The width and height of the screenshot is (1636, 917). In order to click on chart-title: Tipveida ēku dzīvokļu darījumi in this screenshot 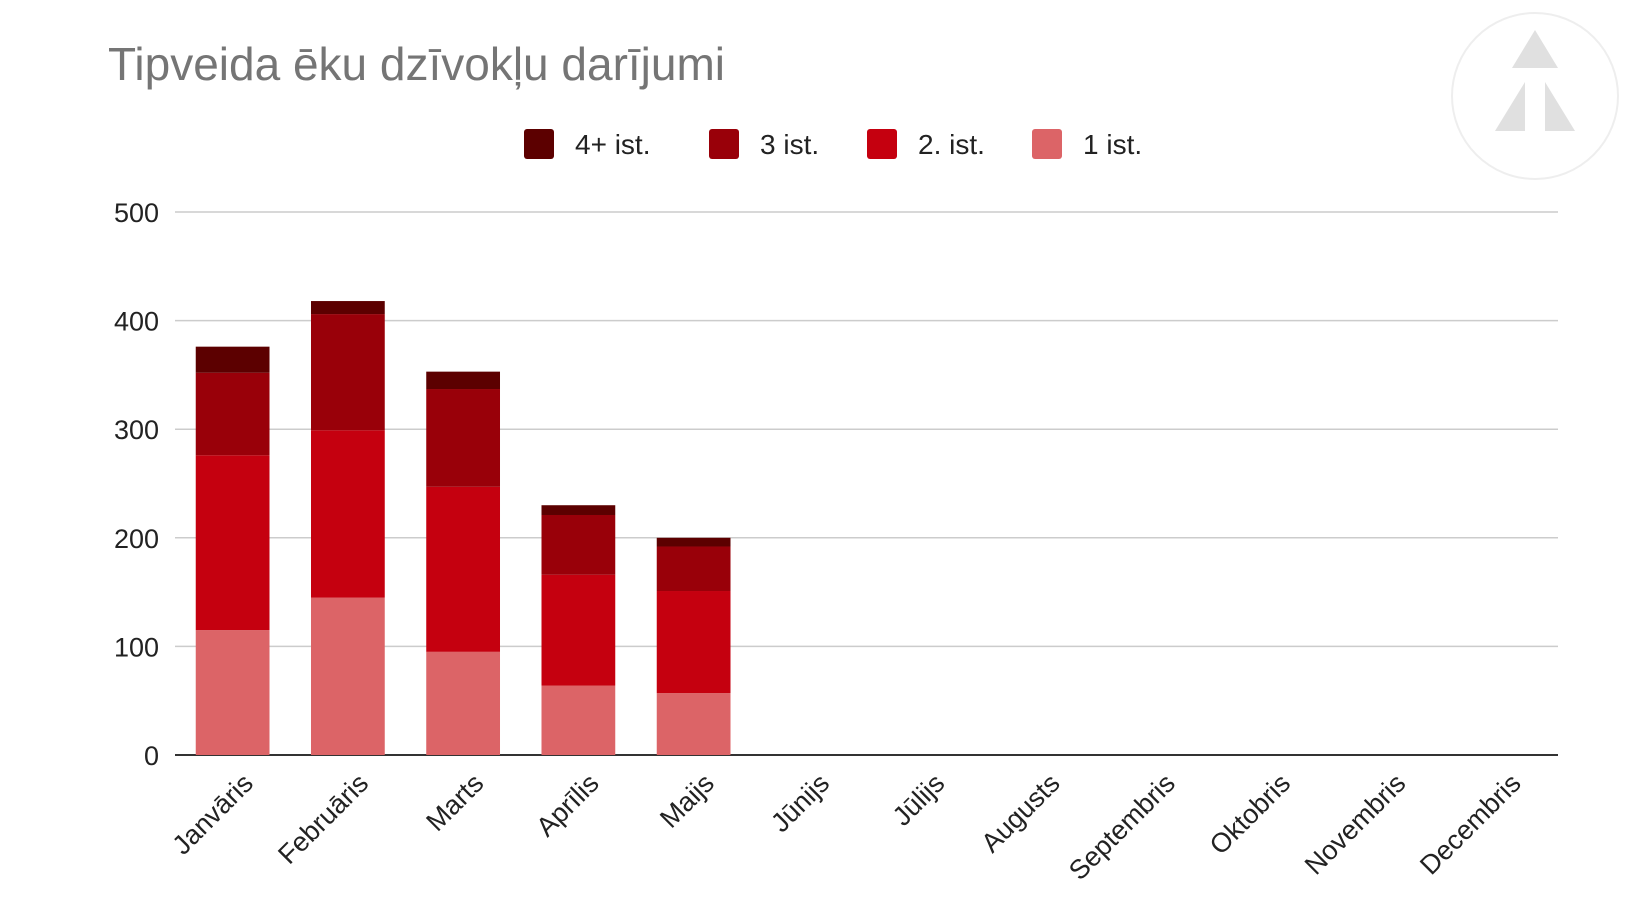, I will do `click(416, 64)`.